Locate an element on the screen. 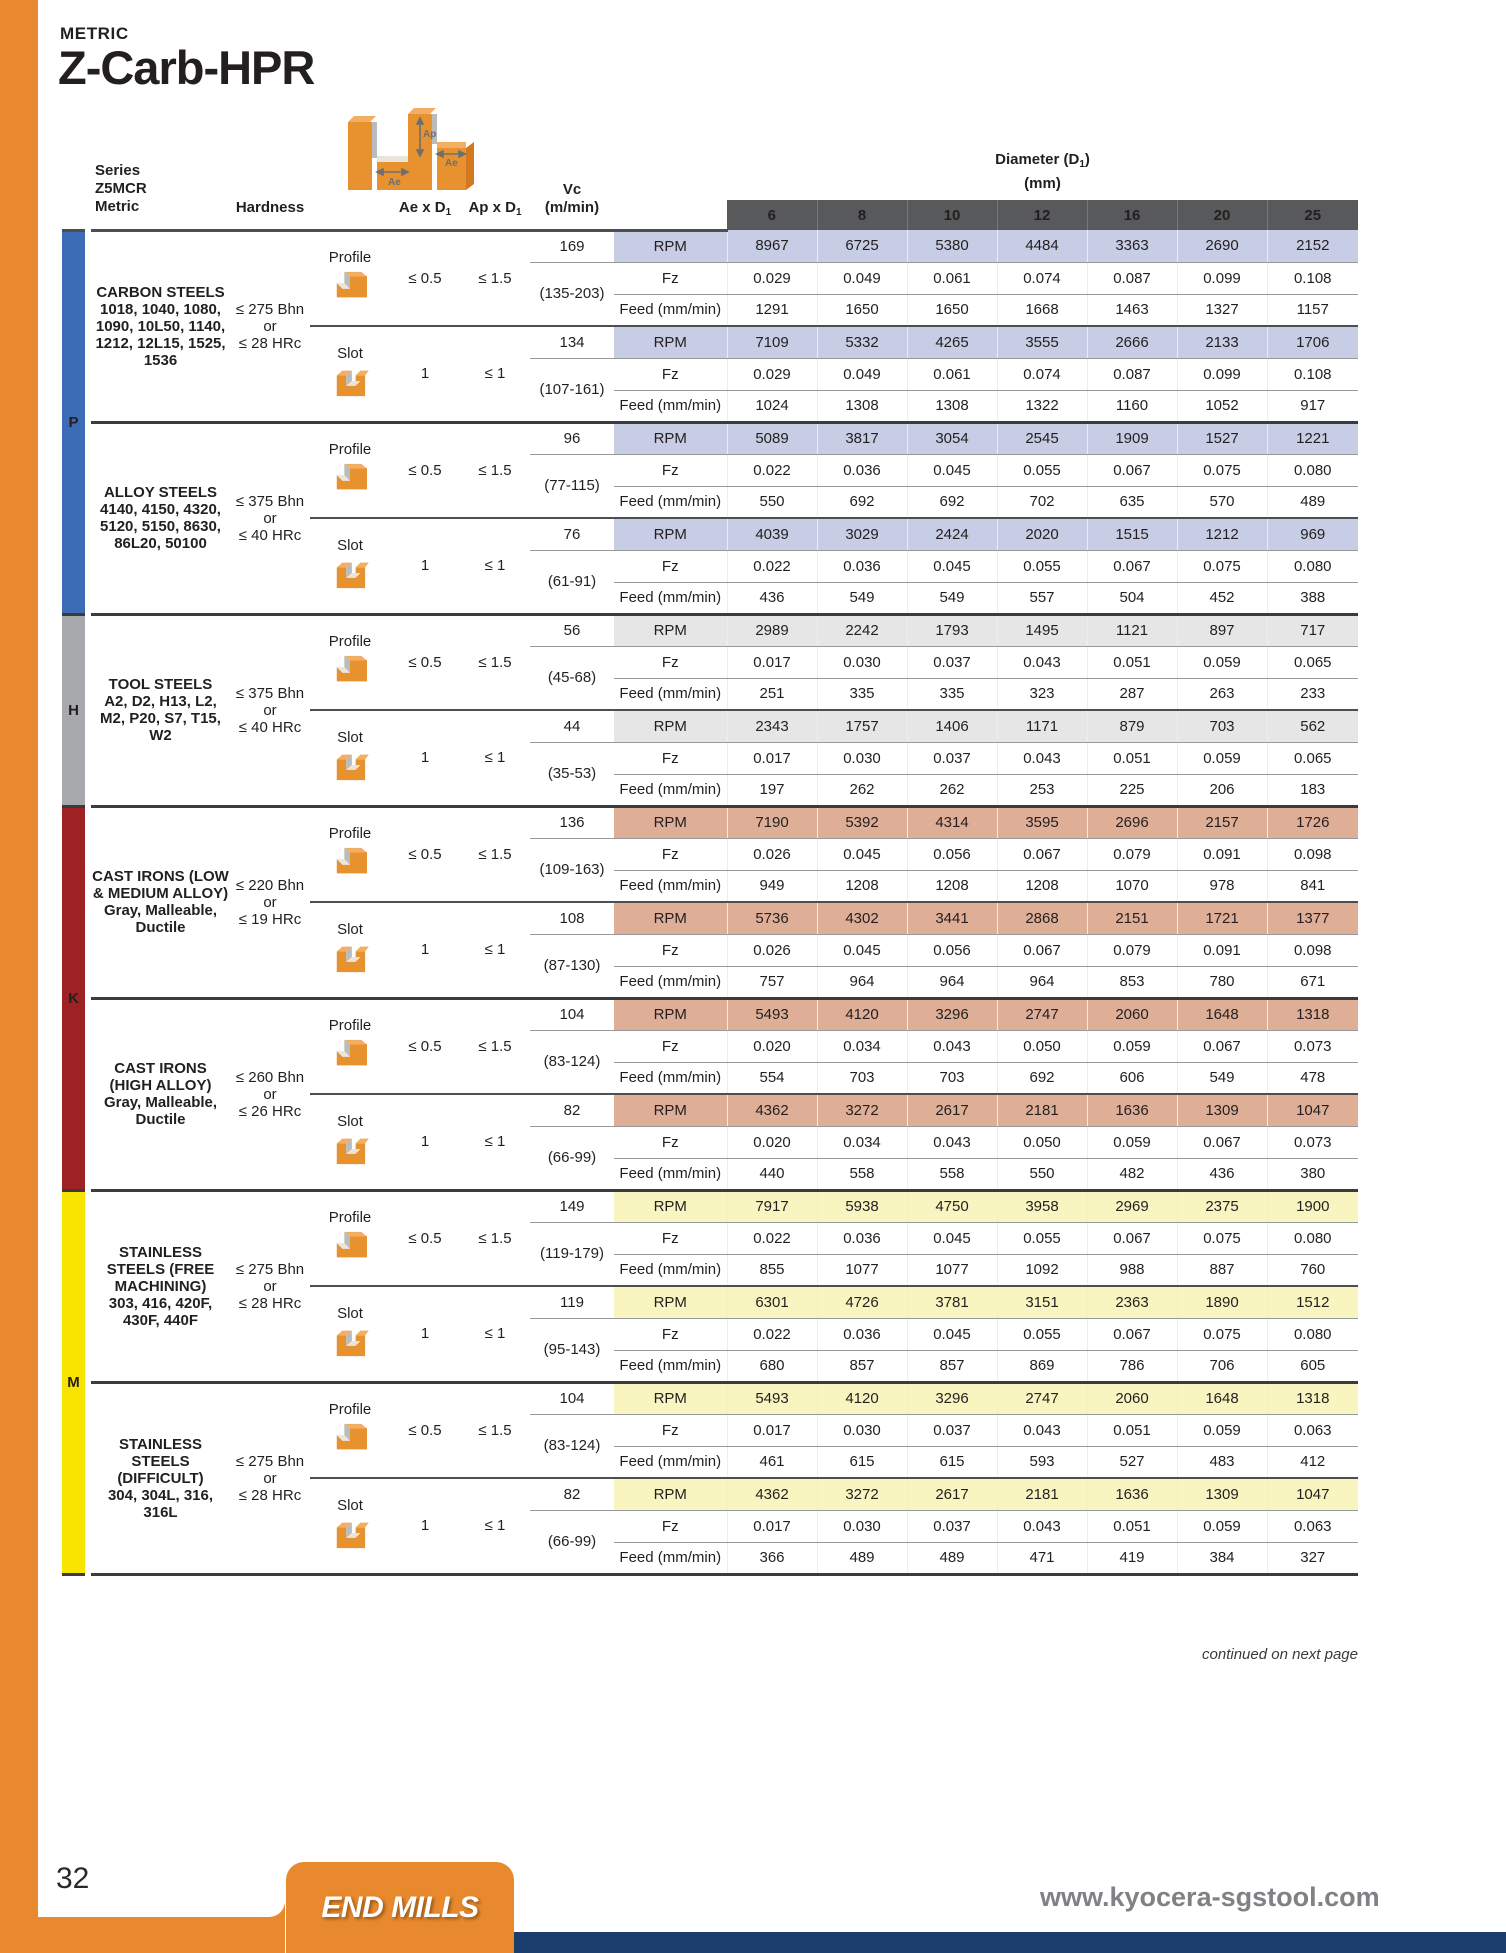 Image resolution: width=1506 pixels, height=1953 pixels. feed-value: 197 is located at coordinates (771, 791).